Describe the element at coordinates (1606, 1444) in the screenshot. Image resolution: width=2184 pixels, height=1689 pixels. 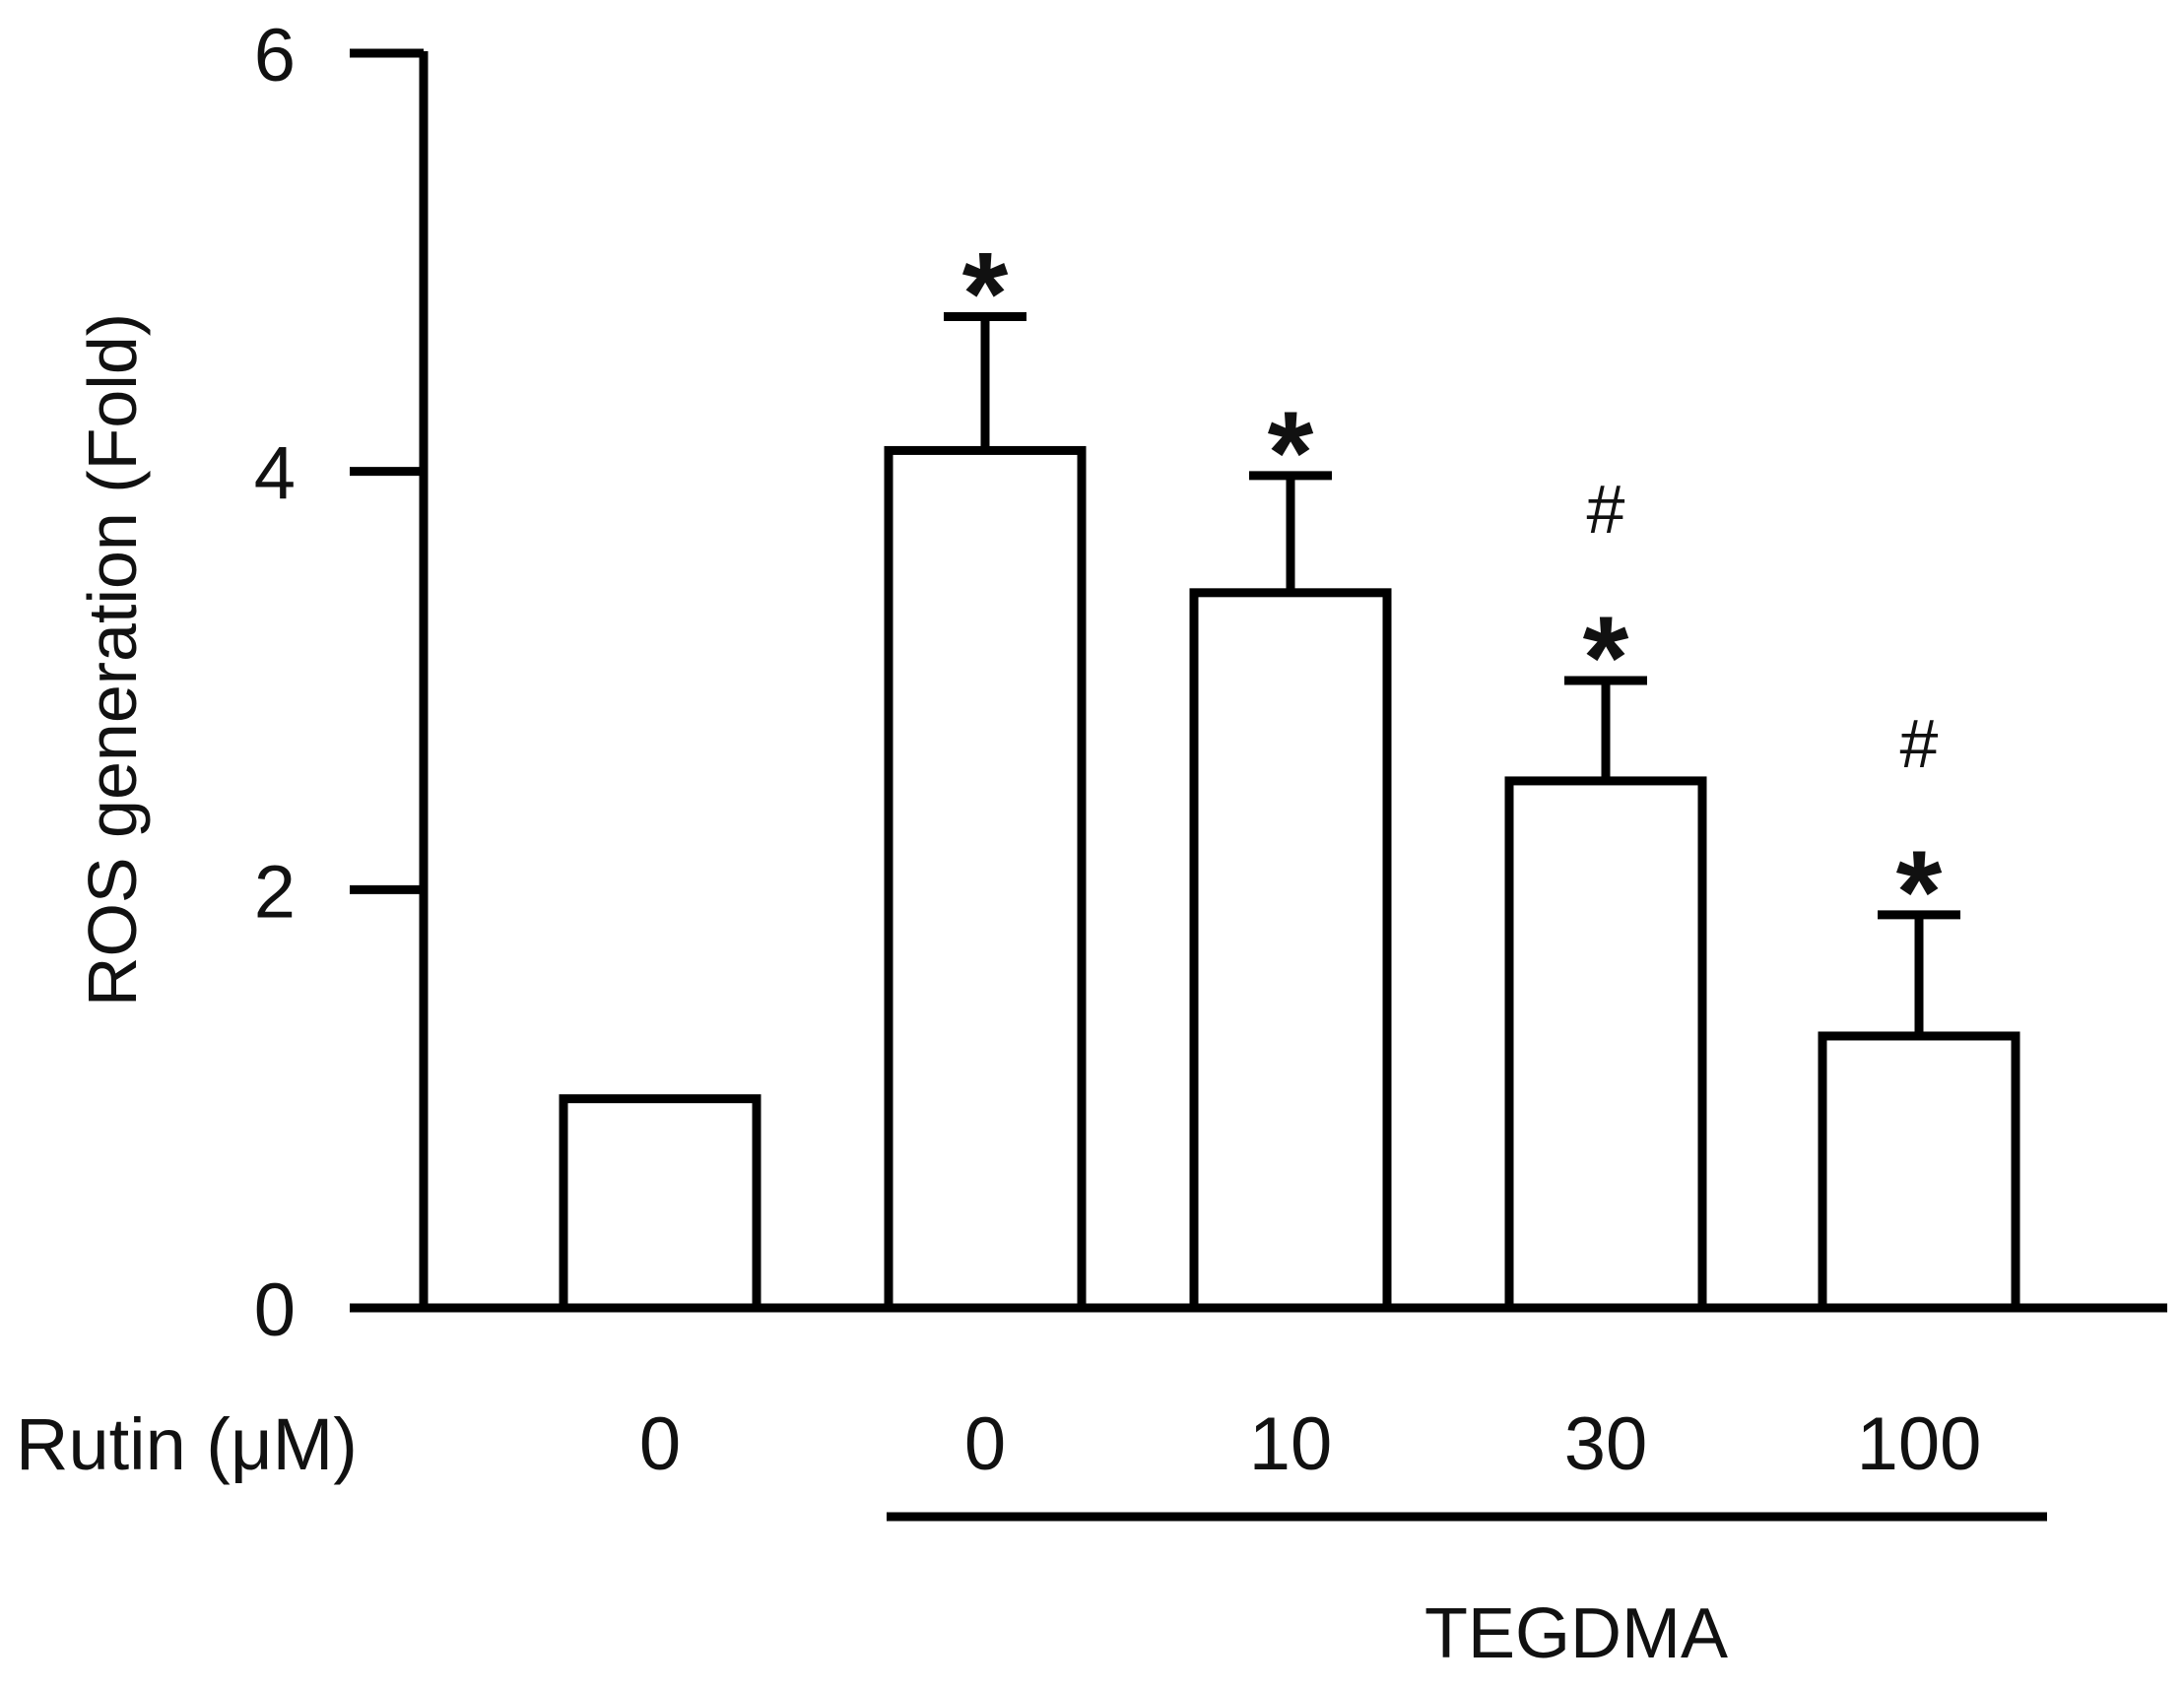
I see `x-tick-label: 30` at that location.